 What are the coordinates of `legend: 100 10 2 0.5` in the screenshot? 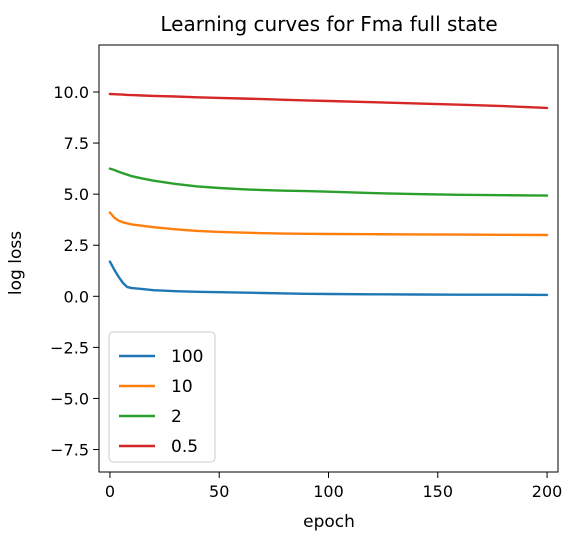 It's located at (162, 397).